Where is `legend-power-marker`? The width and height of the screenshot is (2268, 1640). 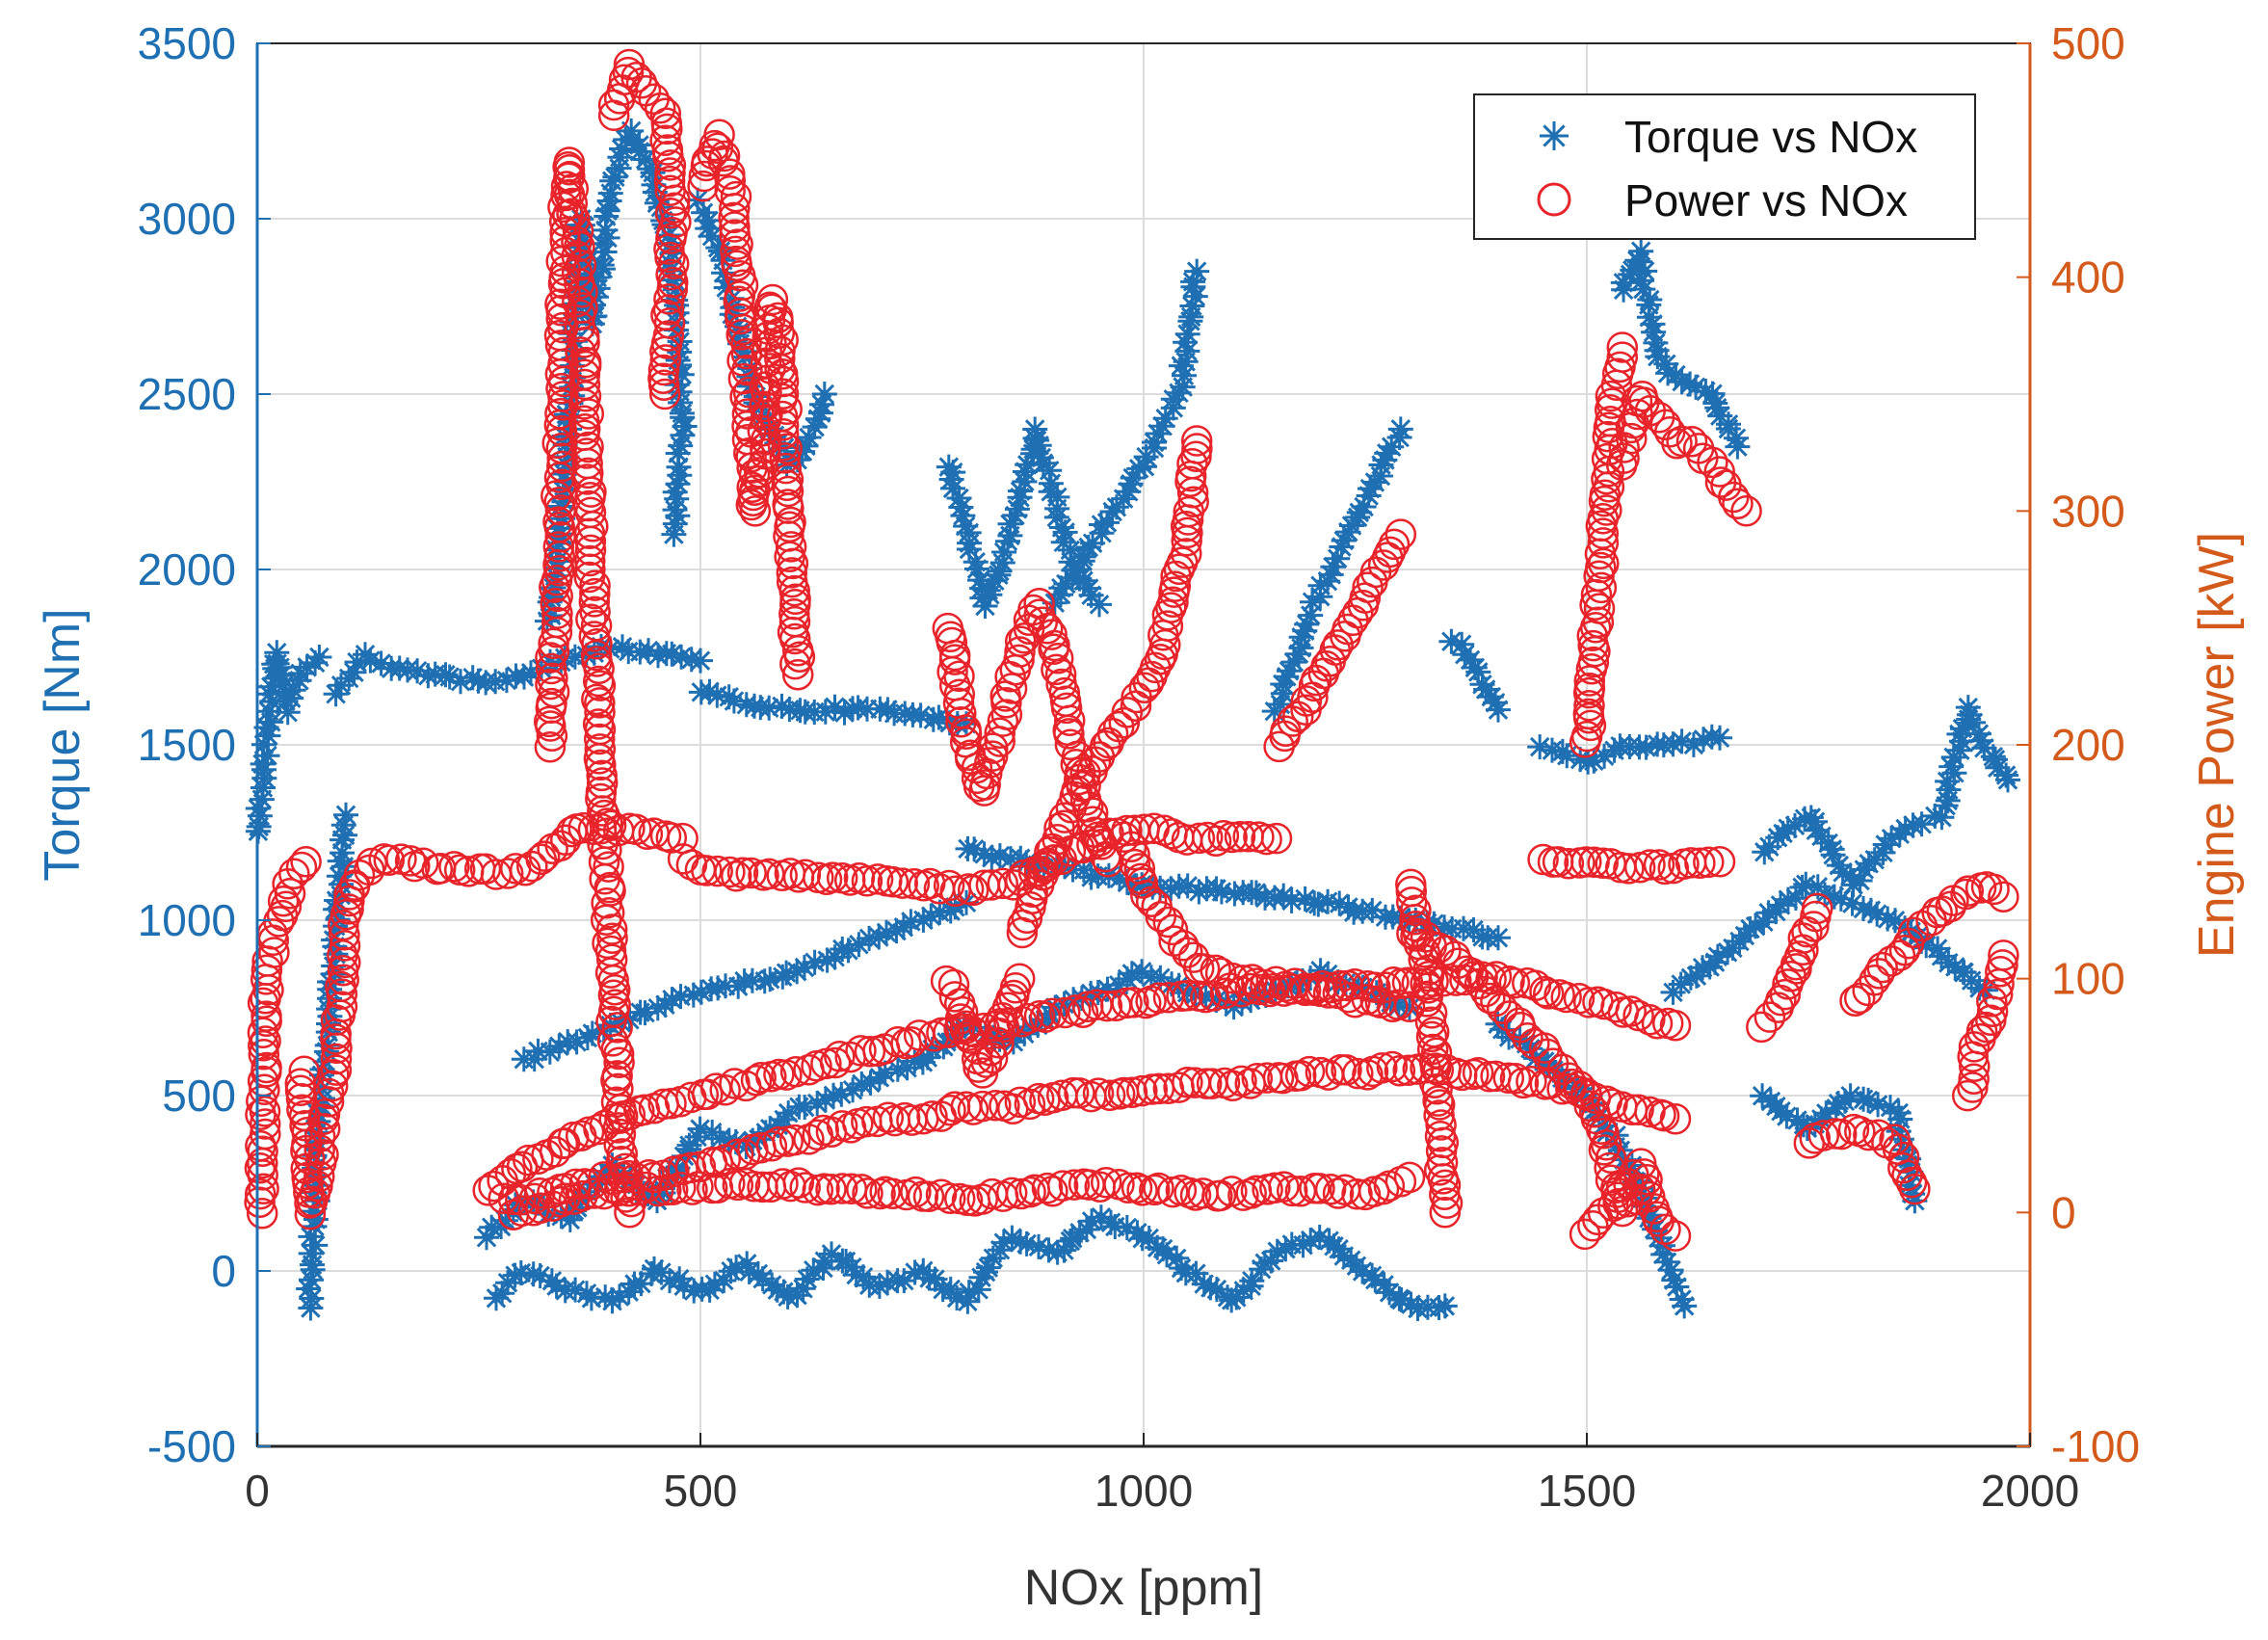 legend-power-marker is located at coordinates (1554, 199).